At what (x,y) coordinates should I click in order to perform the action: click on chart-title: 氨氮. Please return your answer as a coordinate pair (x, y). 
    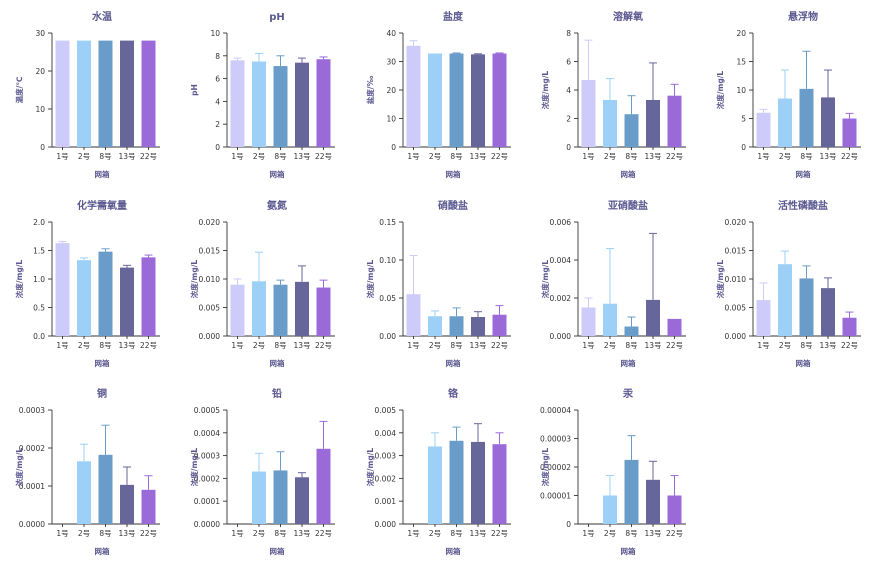
    Looking at the image, I should click on (277, 205).